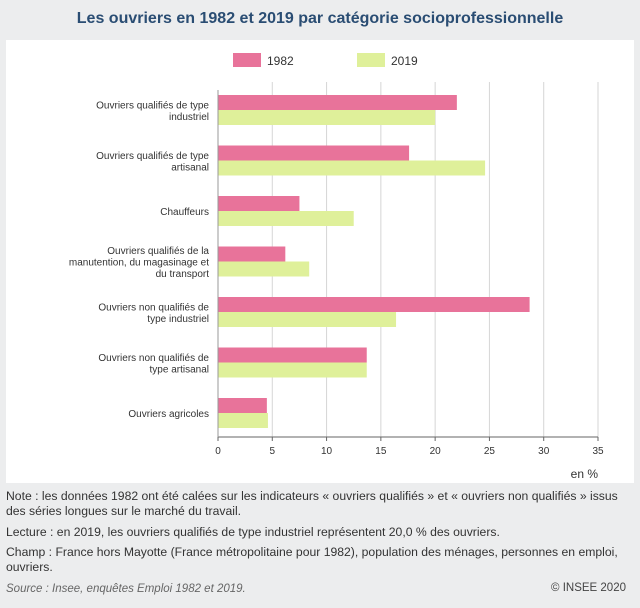 This screenshot has height=608, width=640. I want to click on x-tick-label: 35, so click(598, 451).